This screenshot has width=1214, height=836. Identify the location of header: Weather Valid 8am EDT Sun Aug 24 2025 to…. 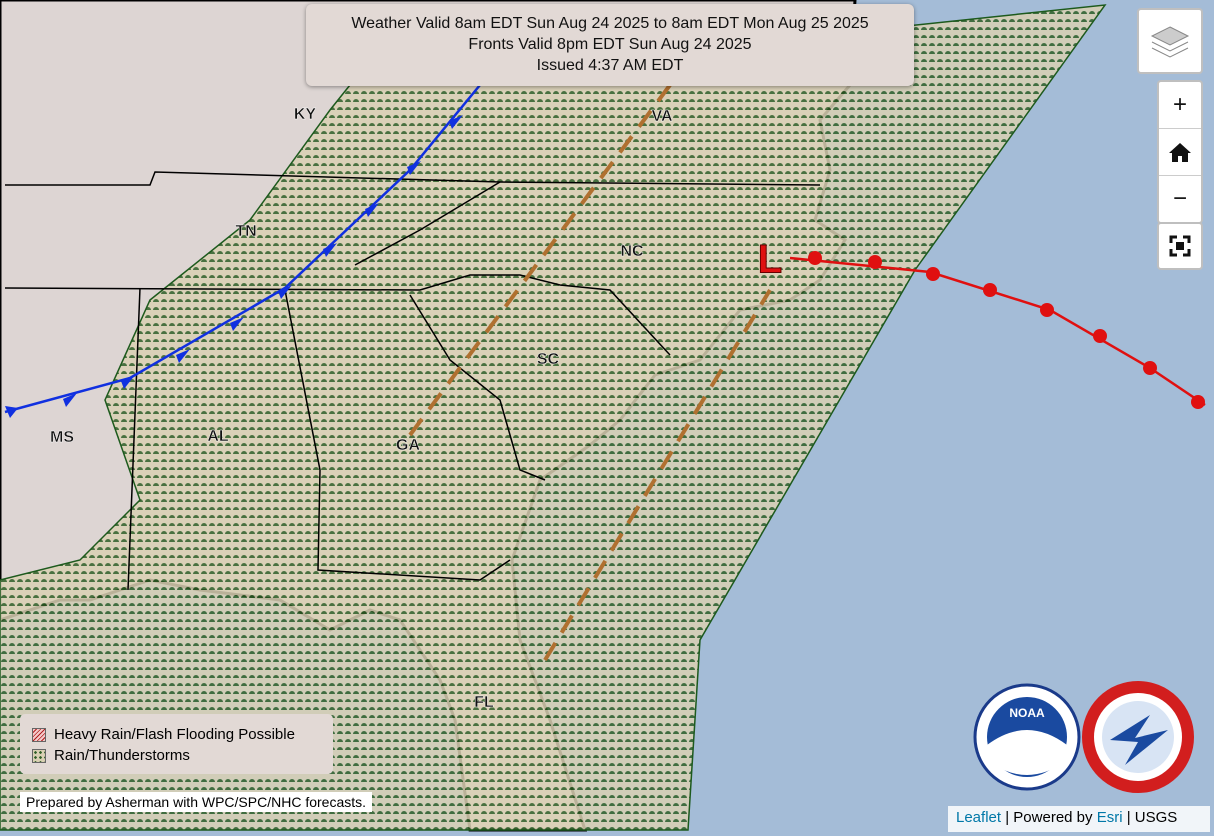
(610, 45).